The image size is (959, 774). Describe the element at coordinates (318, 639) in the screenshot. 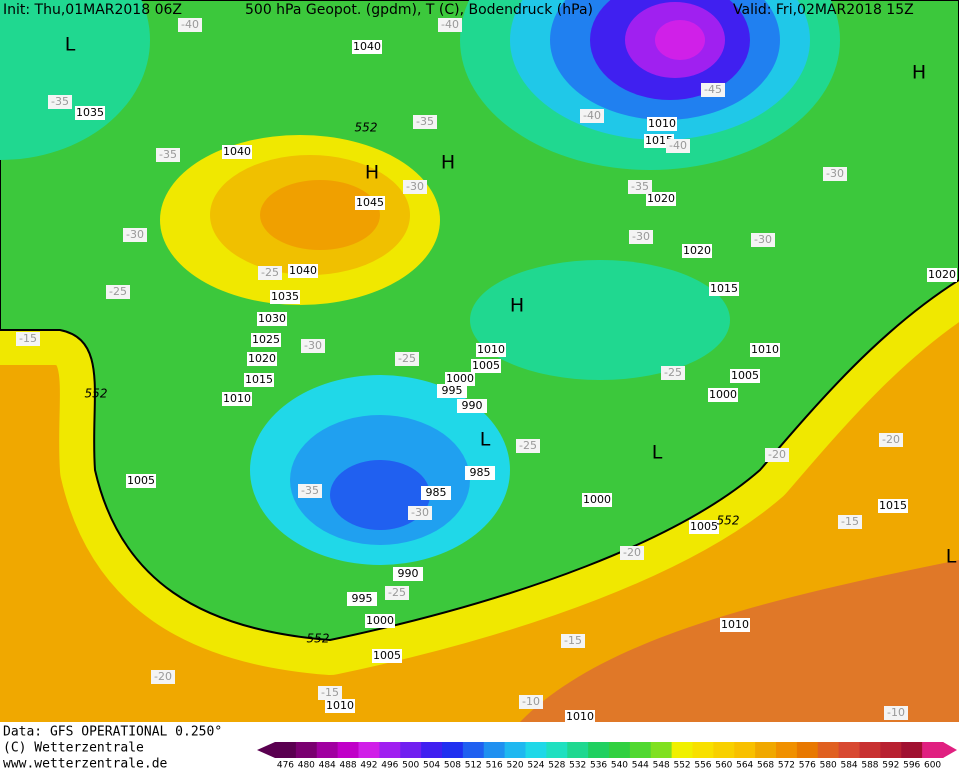

I see `contour-label: 552` at that location.